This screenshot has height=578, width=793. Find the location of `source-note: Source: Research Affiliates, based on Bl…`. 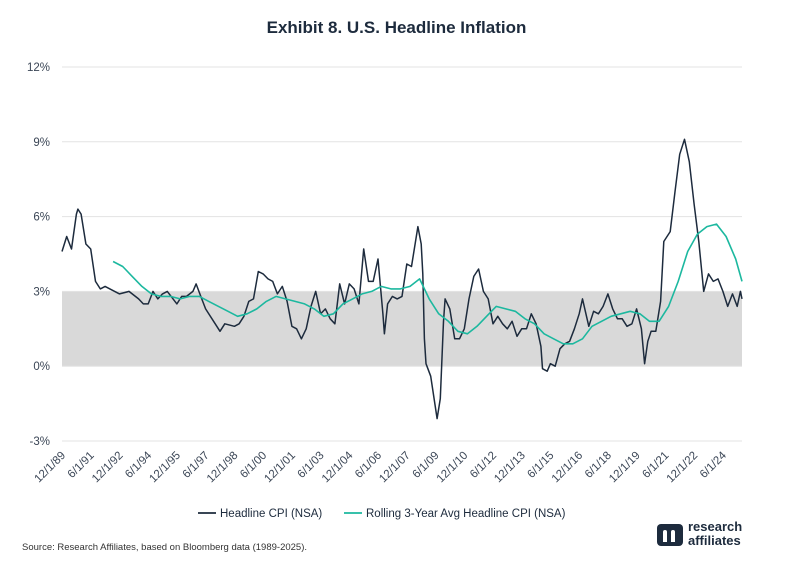

source-note: Source: Research Affiliates, based on Bl… is located at coordinates (164, 547).